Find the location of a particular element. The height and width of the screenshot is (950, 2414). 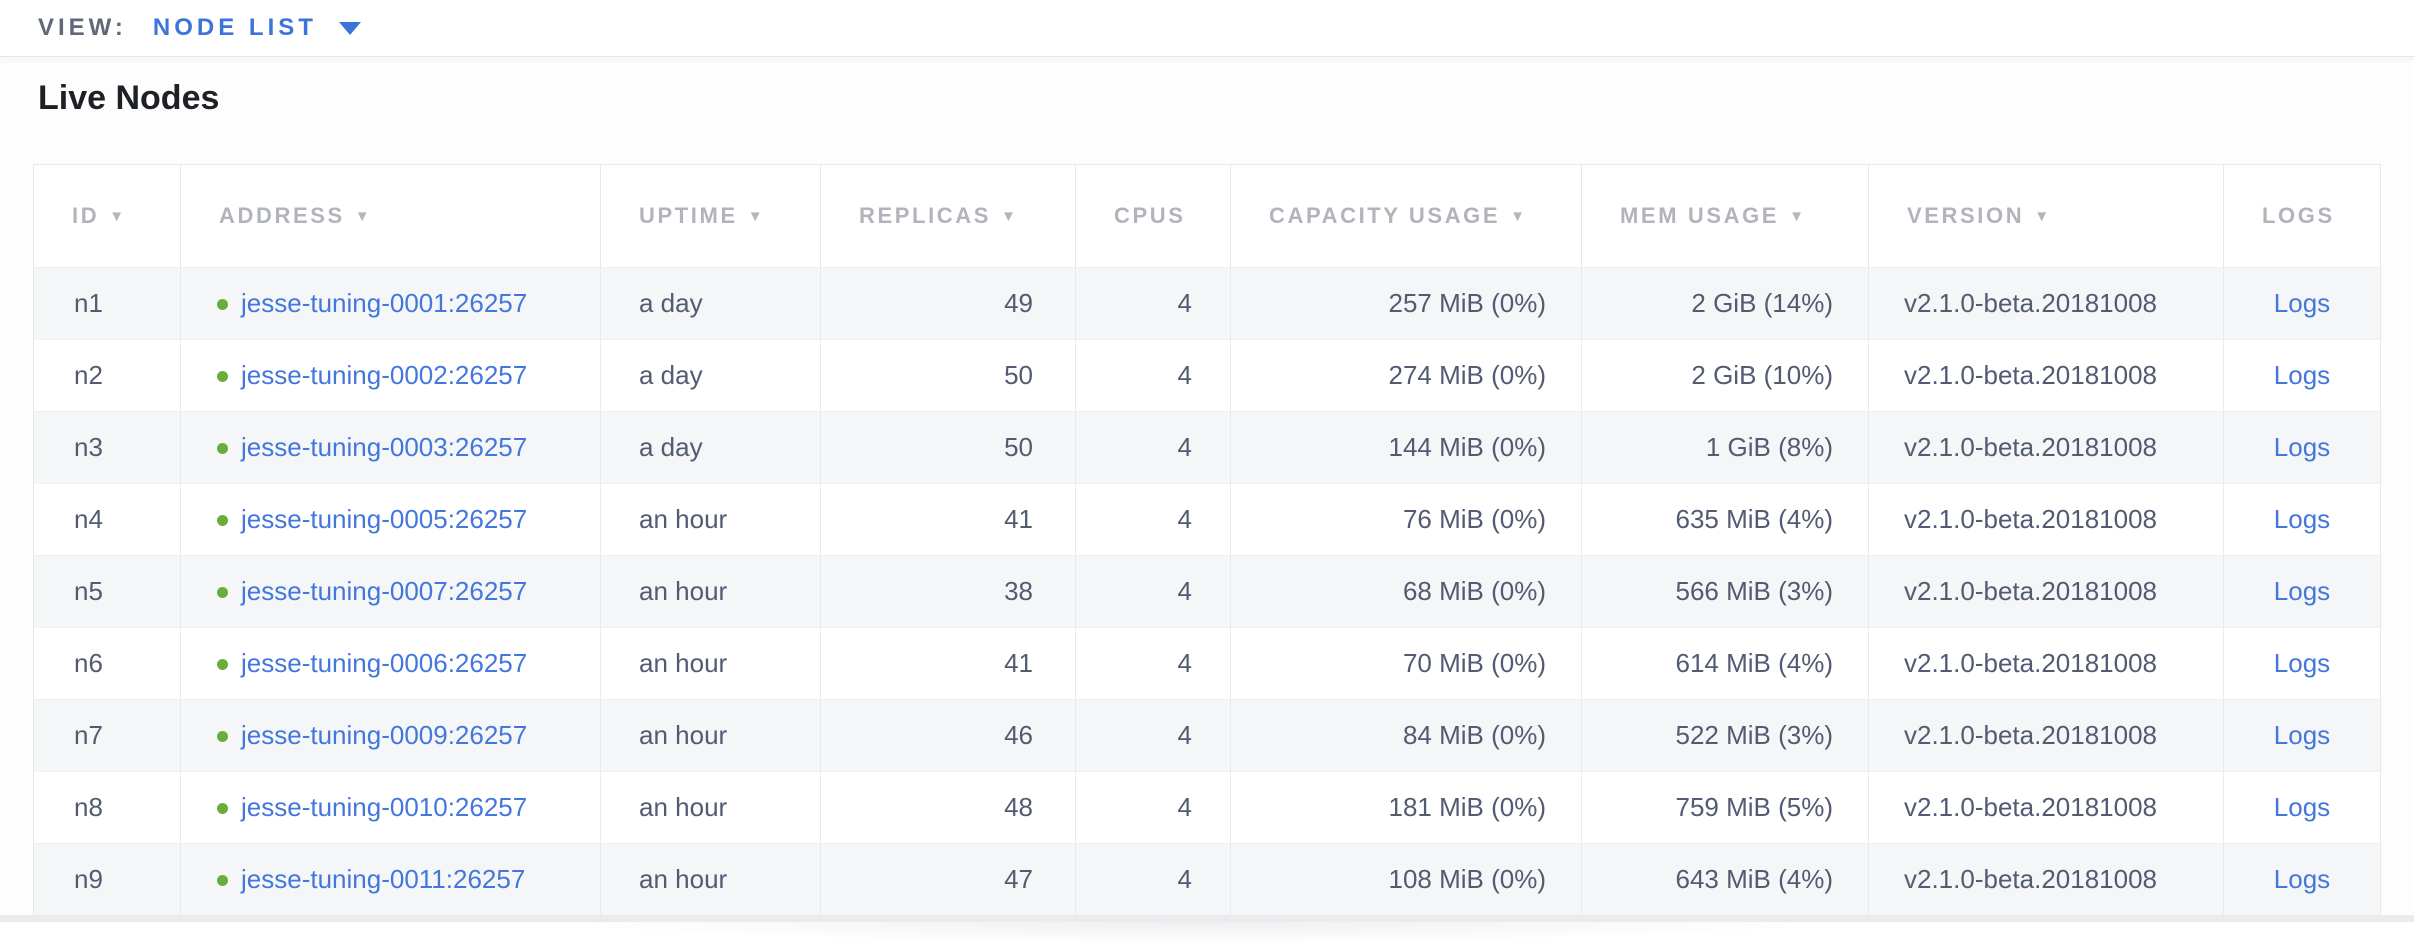

view-label: VIEW: is located at coordinates (82, 27).